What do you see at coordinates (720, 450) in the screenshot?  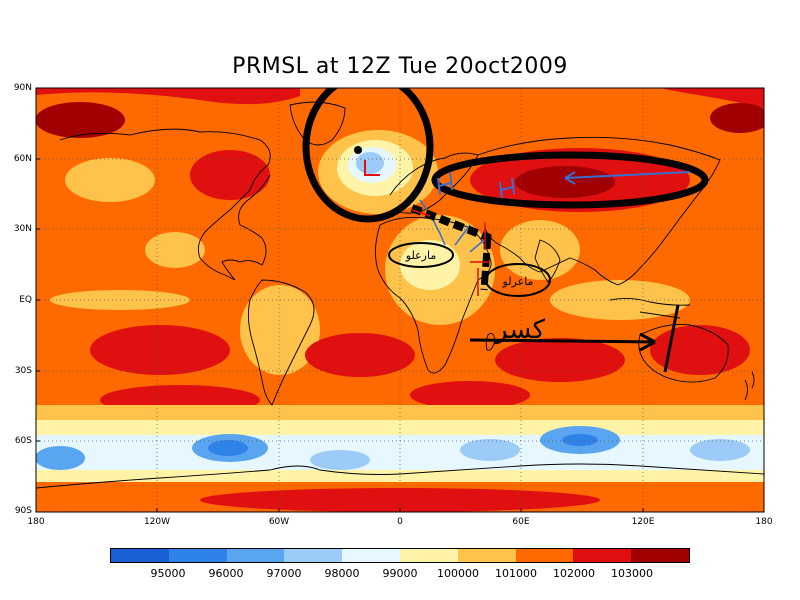 I see `field-so-low6` at bounding box center [720, 450].